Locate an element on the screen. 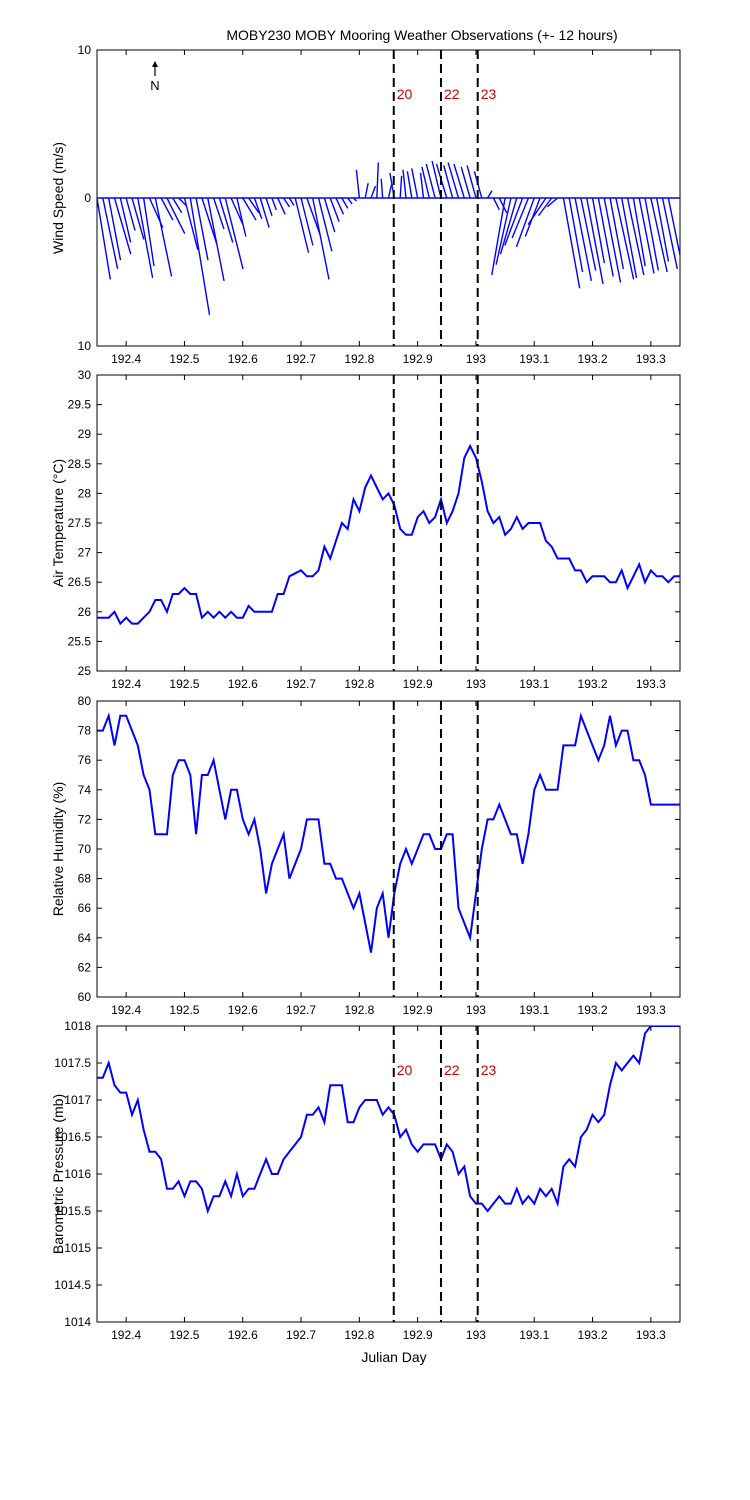 The width and height of the screenshot is (750, 1500). north-arrowhead-icon is located at coordinates (155, 64).